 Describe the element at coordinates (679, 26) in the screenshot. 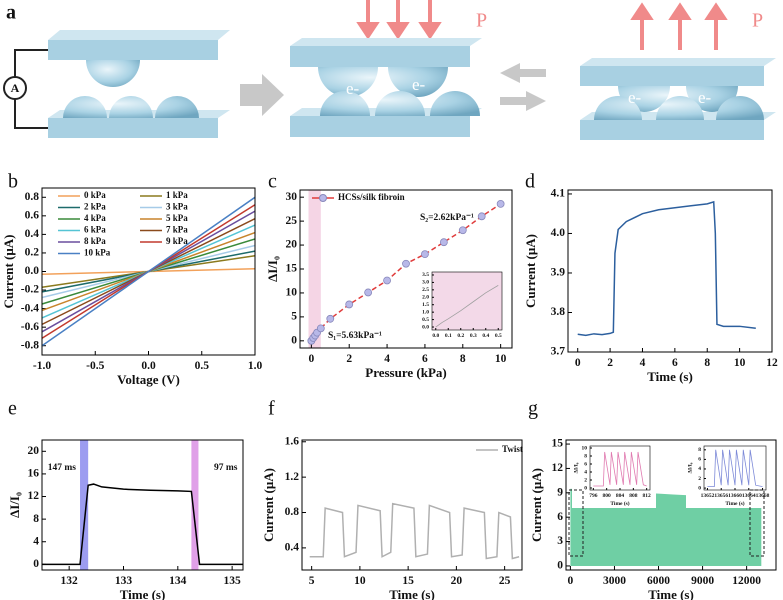

I see `release-arrows` at that location.